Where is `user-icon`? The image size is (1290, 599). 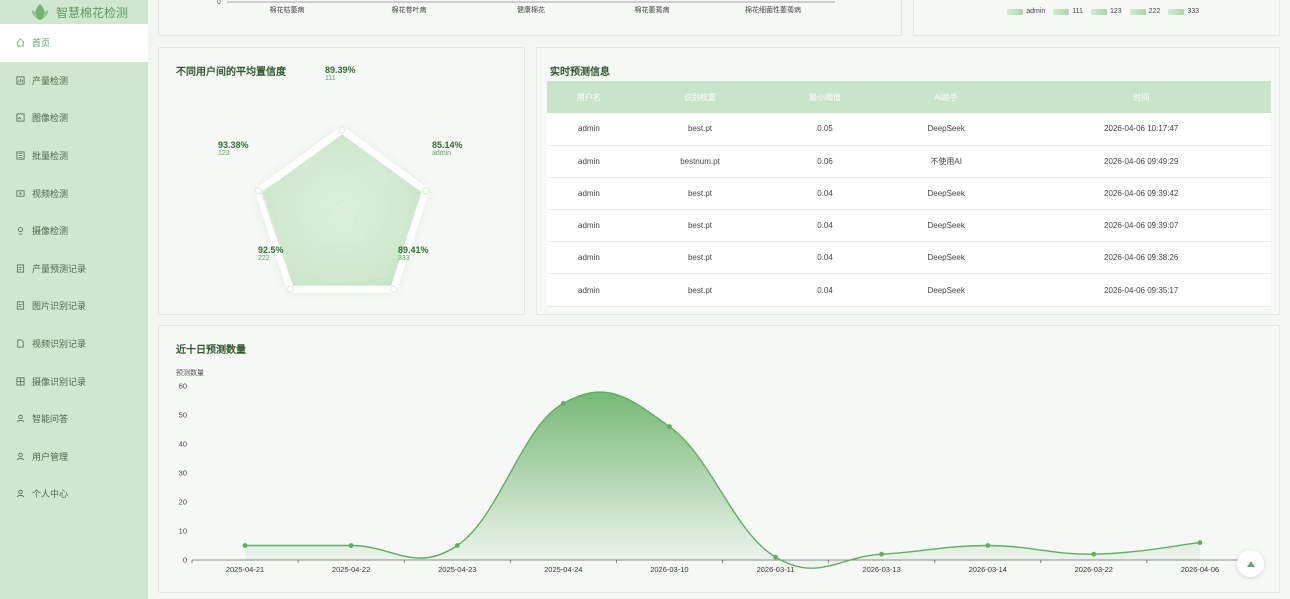
user-icon is located at coordinates (20, 418).